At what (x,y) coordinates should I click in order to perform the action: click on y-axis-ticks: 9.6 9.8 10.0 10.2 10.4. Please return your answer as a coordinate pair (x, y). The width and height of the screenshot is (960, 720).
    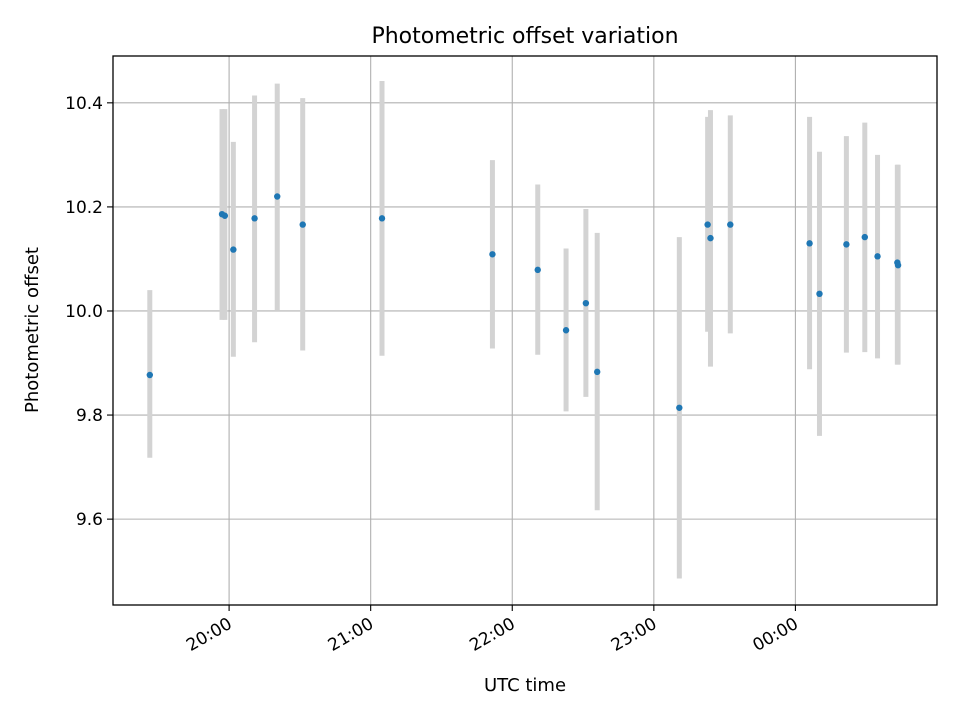
    Looking at the image, I should click on (89, 312).